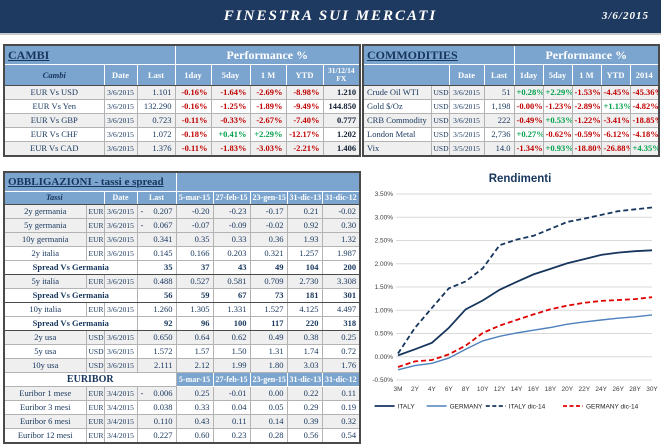  I want to click on performance-value: +0.27%, so click(528, 134).